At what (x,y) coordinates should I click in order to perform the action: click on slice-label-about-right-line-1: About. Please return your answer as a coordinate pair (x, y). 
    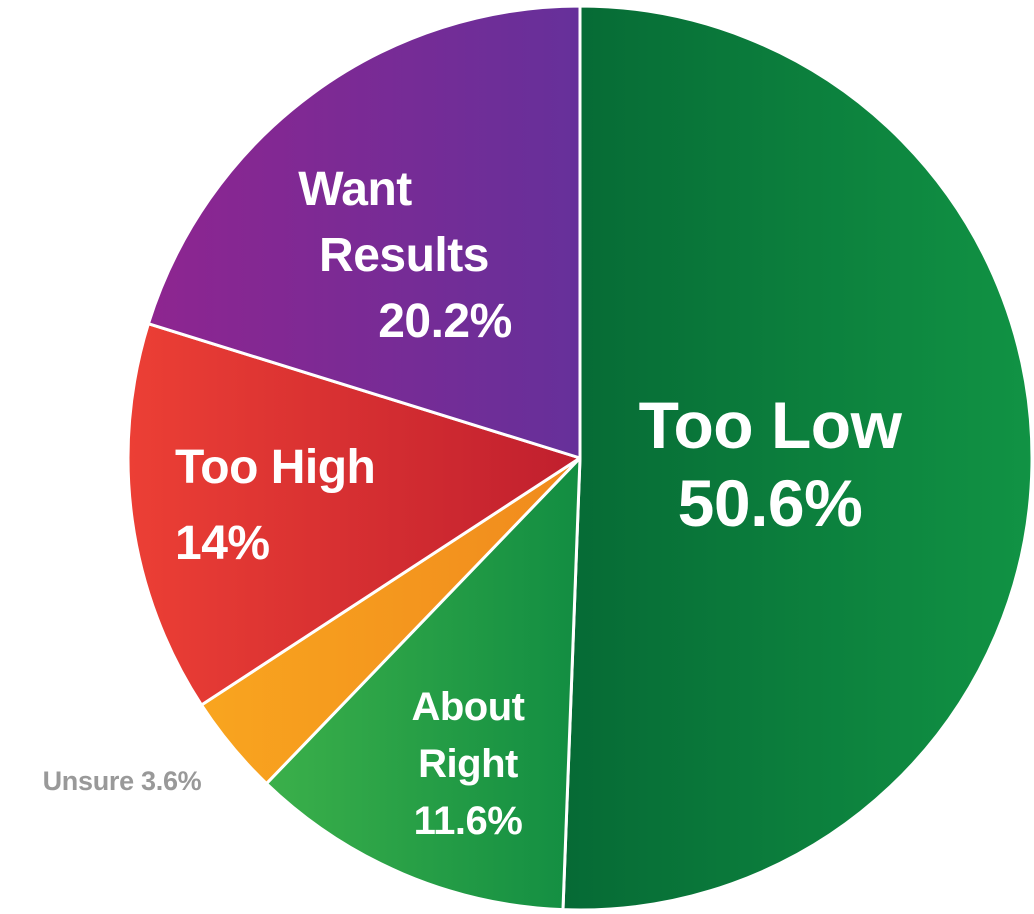
    Looking at the image, I should click on (467, 707).